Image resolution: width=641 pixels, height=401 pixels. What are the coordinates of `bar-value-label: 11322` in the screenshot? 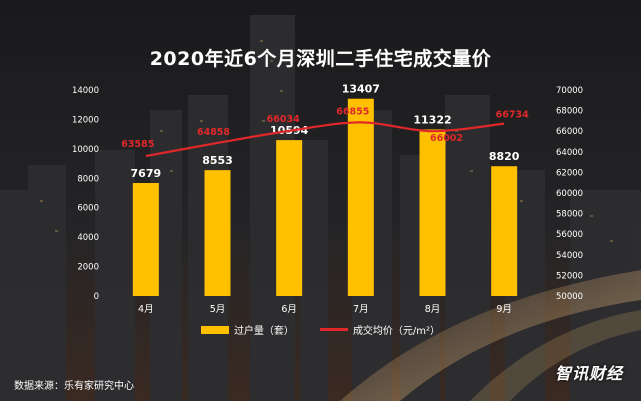 It's located at (432, 119).